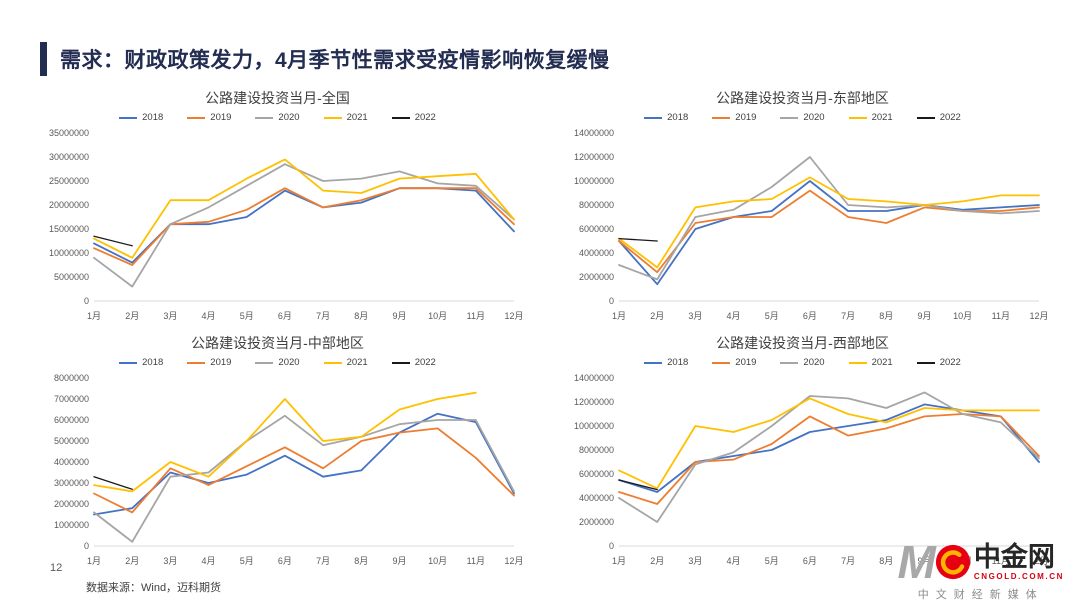  What do you see at coordinates (400, 117) in the screenshot?
I see `legend-swatch-2022` at bounding box center [400, 117].